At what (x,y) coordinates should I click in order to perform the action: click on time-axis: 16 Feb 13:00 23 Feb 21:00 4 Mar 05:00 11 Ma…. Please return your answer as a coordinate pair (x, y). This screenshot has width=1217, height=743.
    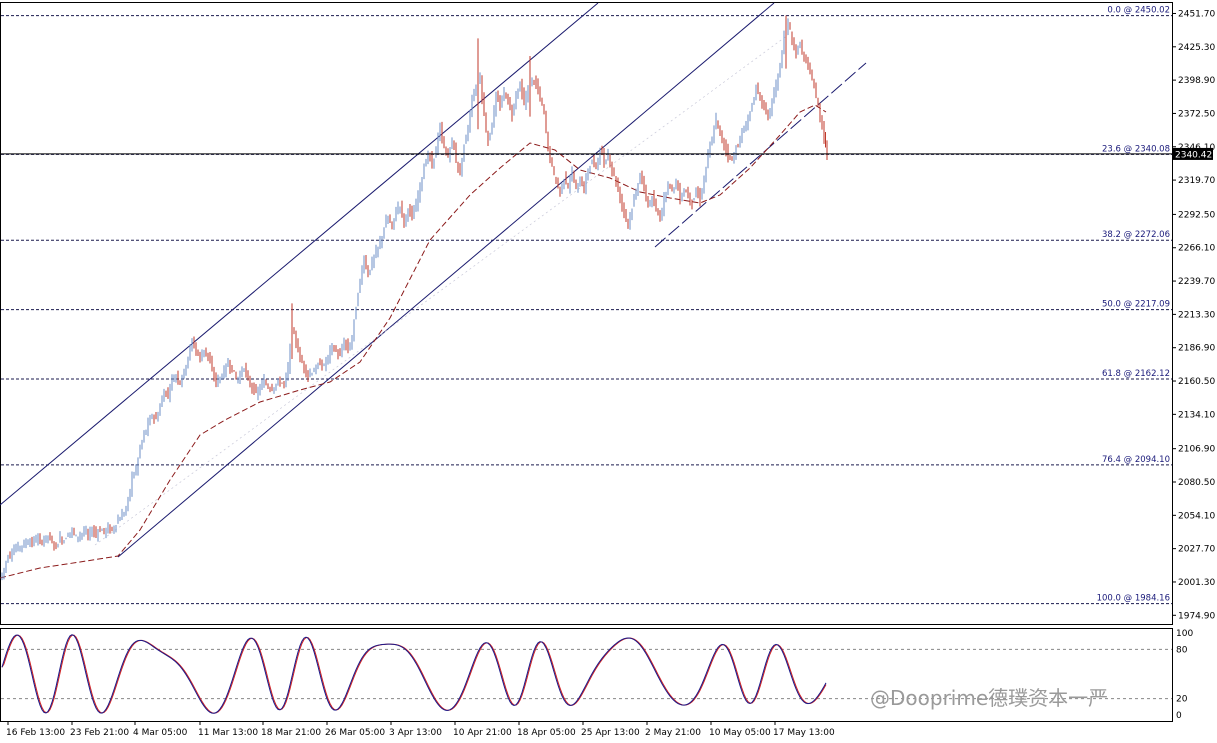
    Looking at the image, I should click on (420, 729).